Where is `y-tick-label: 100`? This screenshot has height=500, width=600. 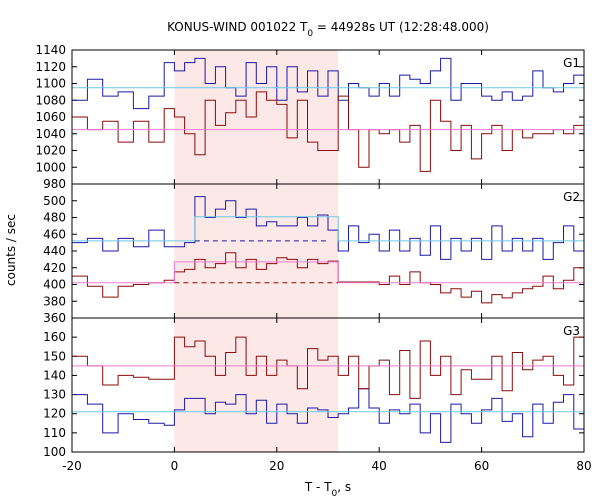 y-tick-label: 100 is located at coordinates (54, 452).